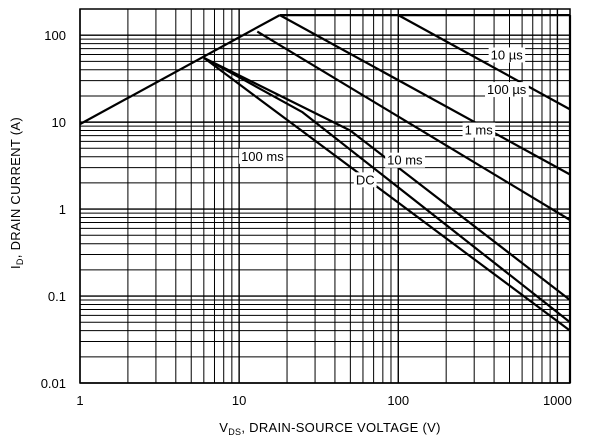 The height and width of the screenshot is (439, 602). Describe the element at coordinates (557, 400) in the screenshot. I see `x-tick-label: 1000` at that location.